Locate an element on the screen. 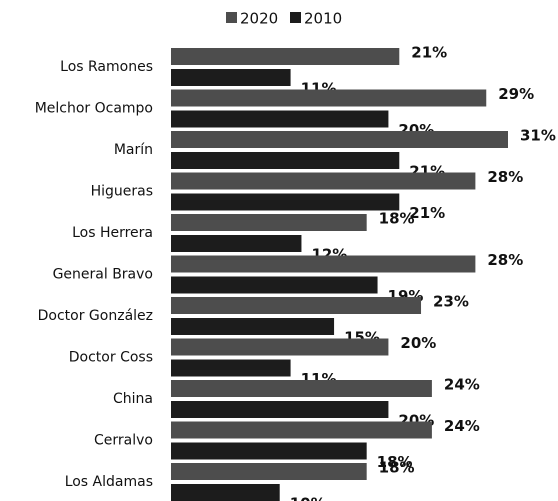 This screenshot has width=558, height=501. category-label: Los Ramones is located at coordinates (106, 67).